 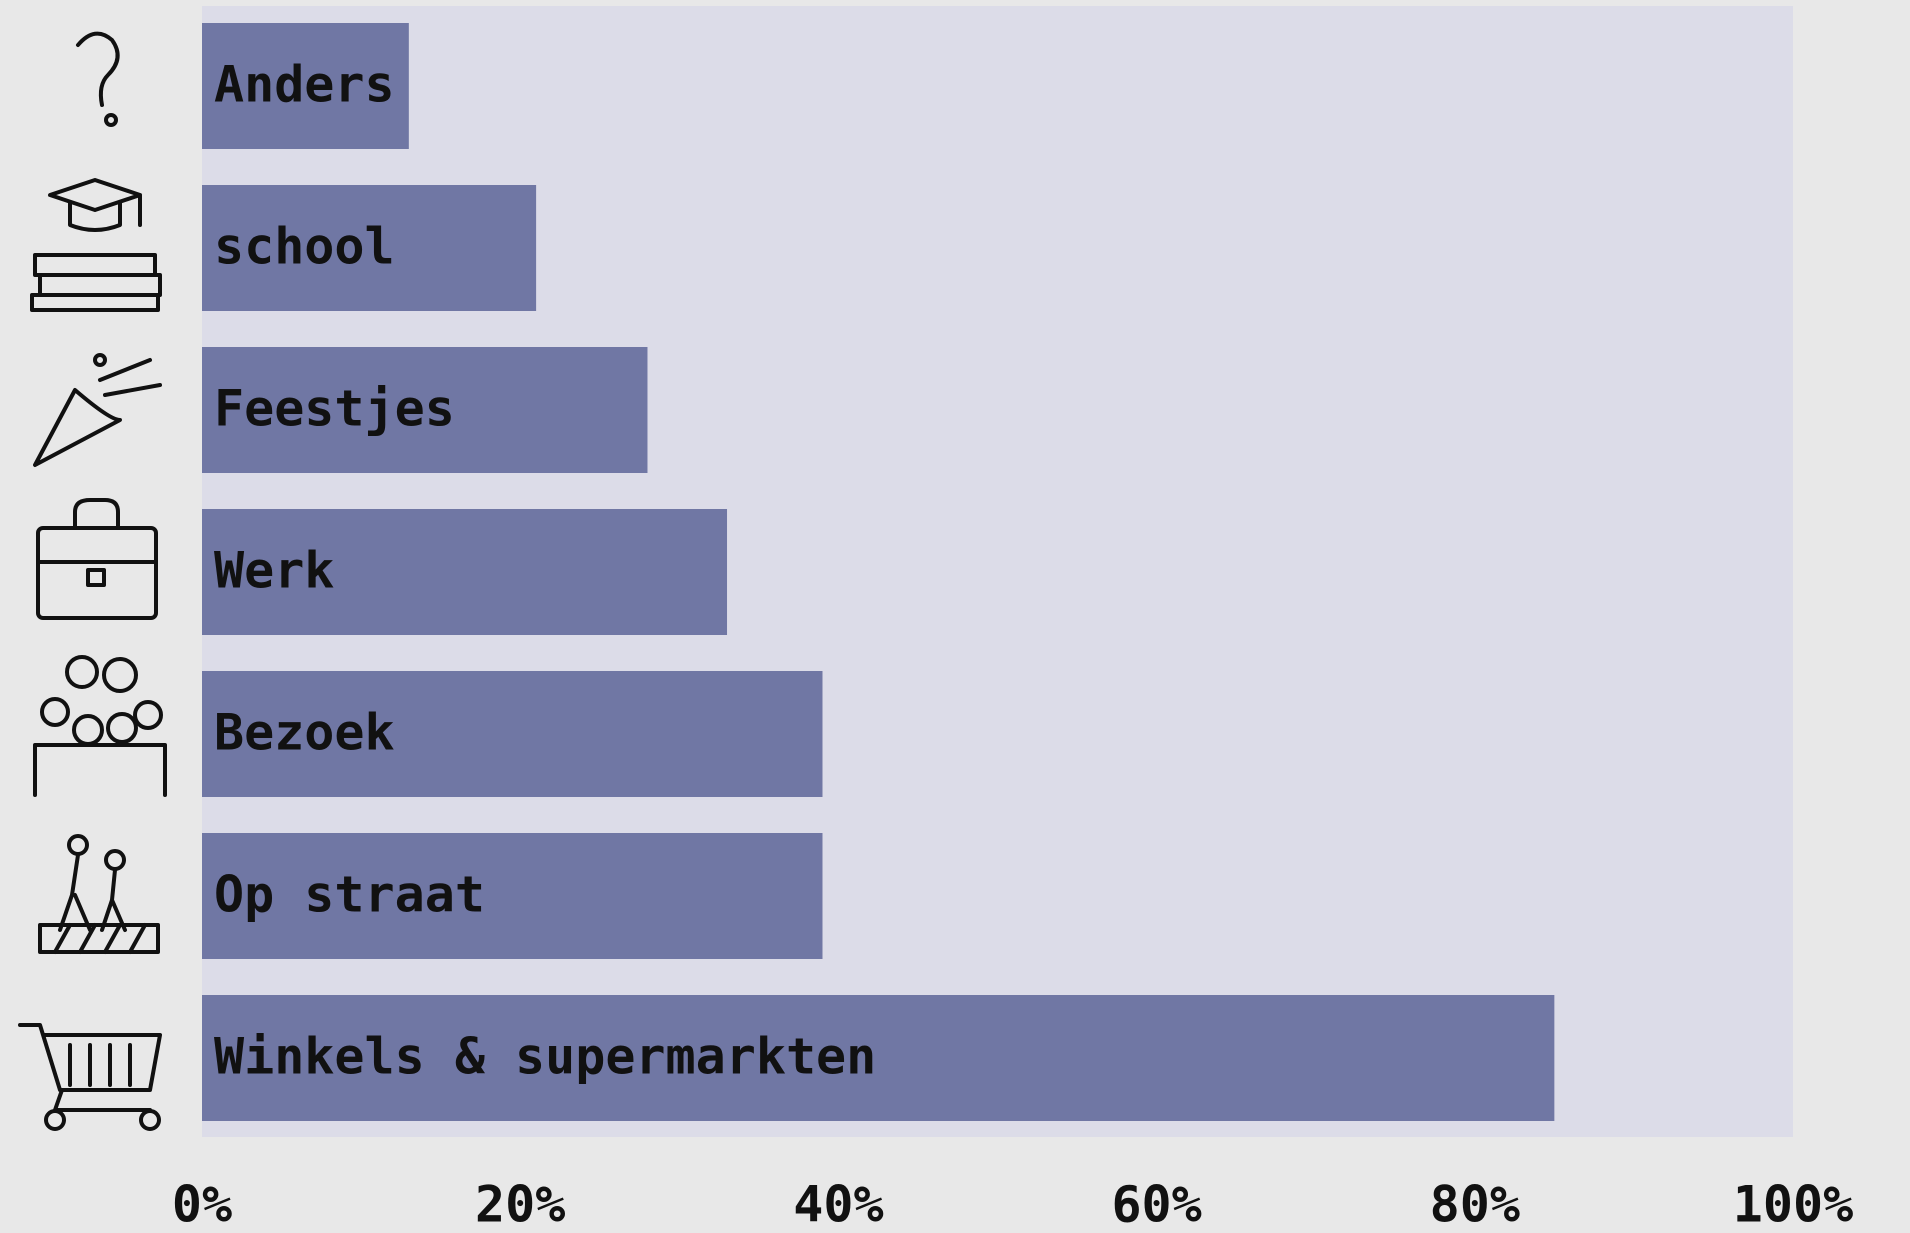 I want to click on bar-label: Op straat, so click(x=349, y=895).